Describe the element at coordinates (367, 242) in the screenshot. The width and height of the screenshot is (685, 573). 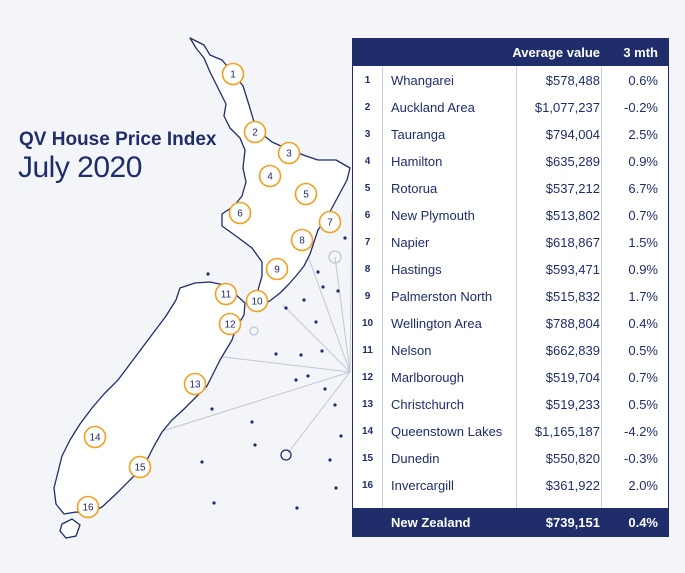
I see `row-number: 7` at that location.